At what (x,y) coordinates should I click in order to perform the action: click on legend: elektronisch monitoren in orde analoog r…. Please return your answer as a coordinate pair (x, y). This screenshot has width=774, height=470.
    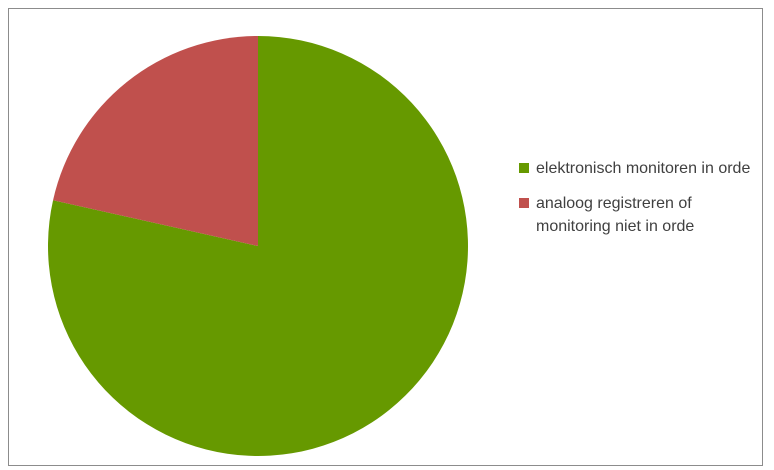
    Looking at the image, I should click on (641, 203).